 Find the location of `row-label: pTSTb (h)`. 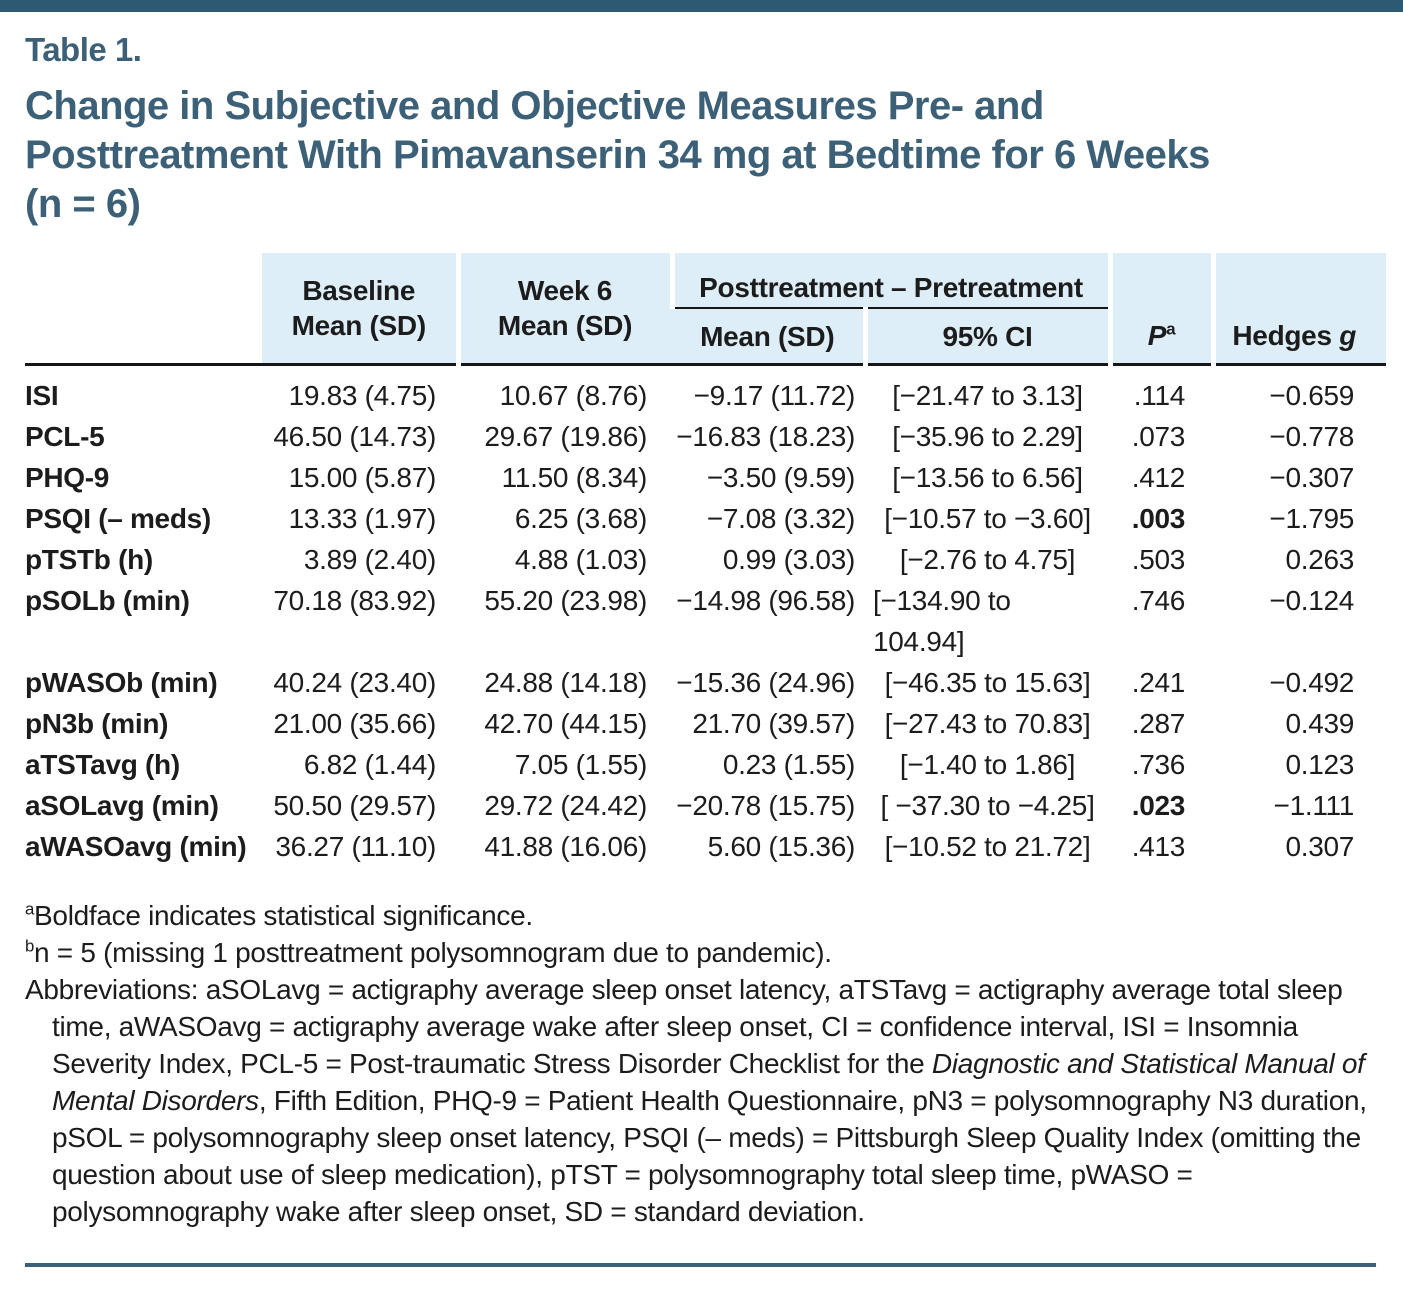

row-label: pTSTb (h) is located at coordinates (89, 559).